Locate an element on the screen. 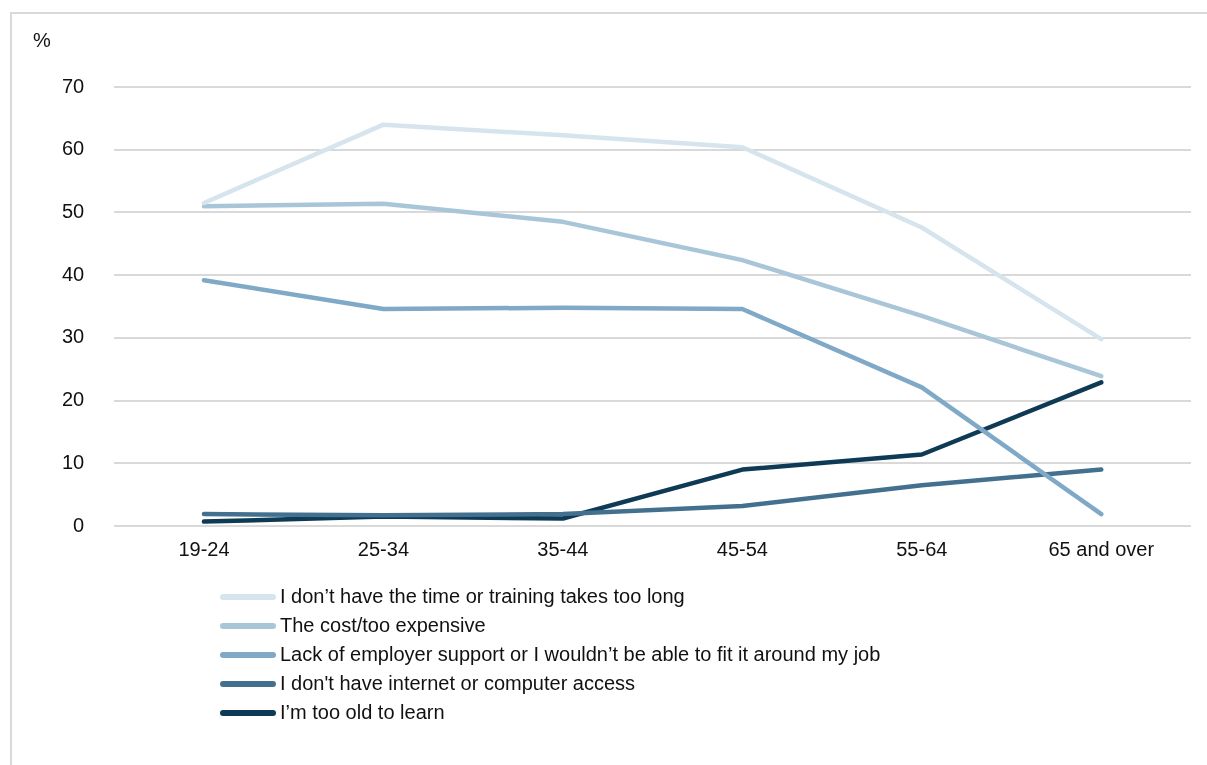 The height and width of the screenshot is (765, 1207). legend-label: Lack of employer support or I wouldn’t be able to fit it around my job is located at coordinates (580, 654).